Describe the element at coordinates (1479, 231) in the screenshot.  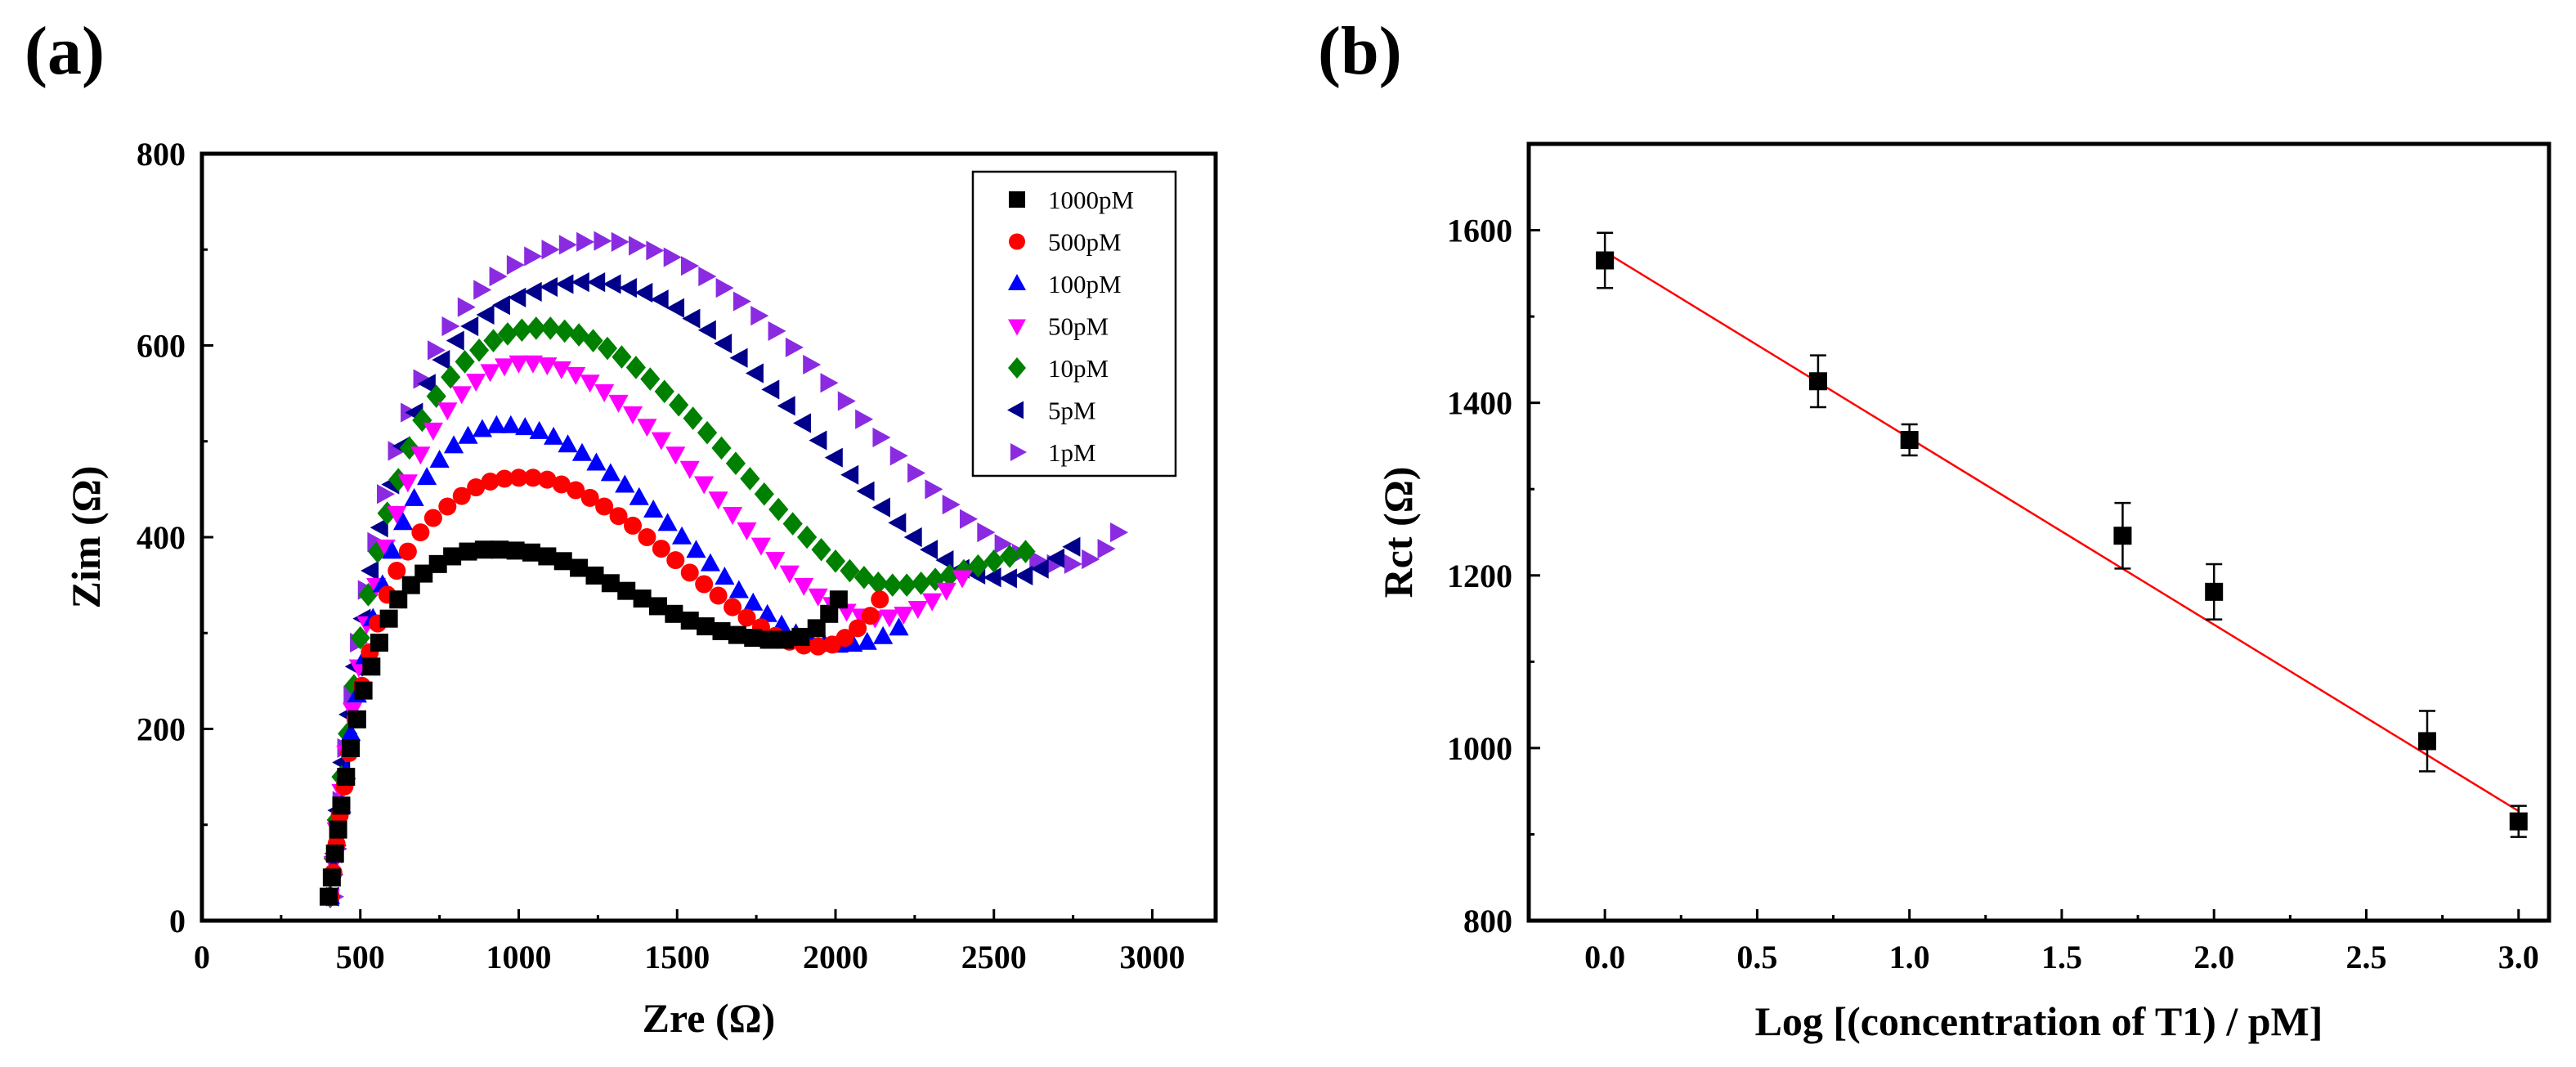
I see `y-tick-label: 1600` at that location.